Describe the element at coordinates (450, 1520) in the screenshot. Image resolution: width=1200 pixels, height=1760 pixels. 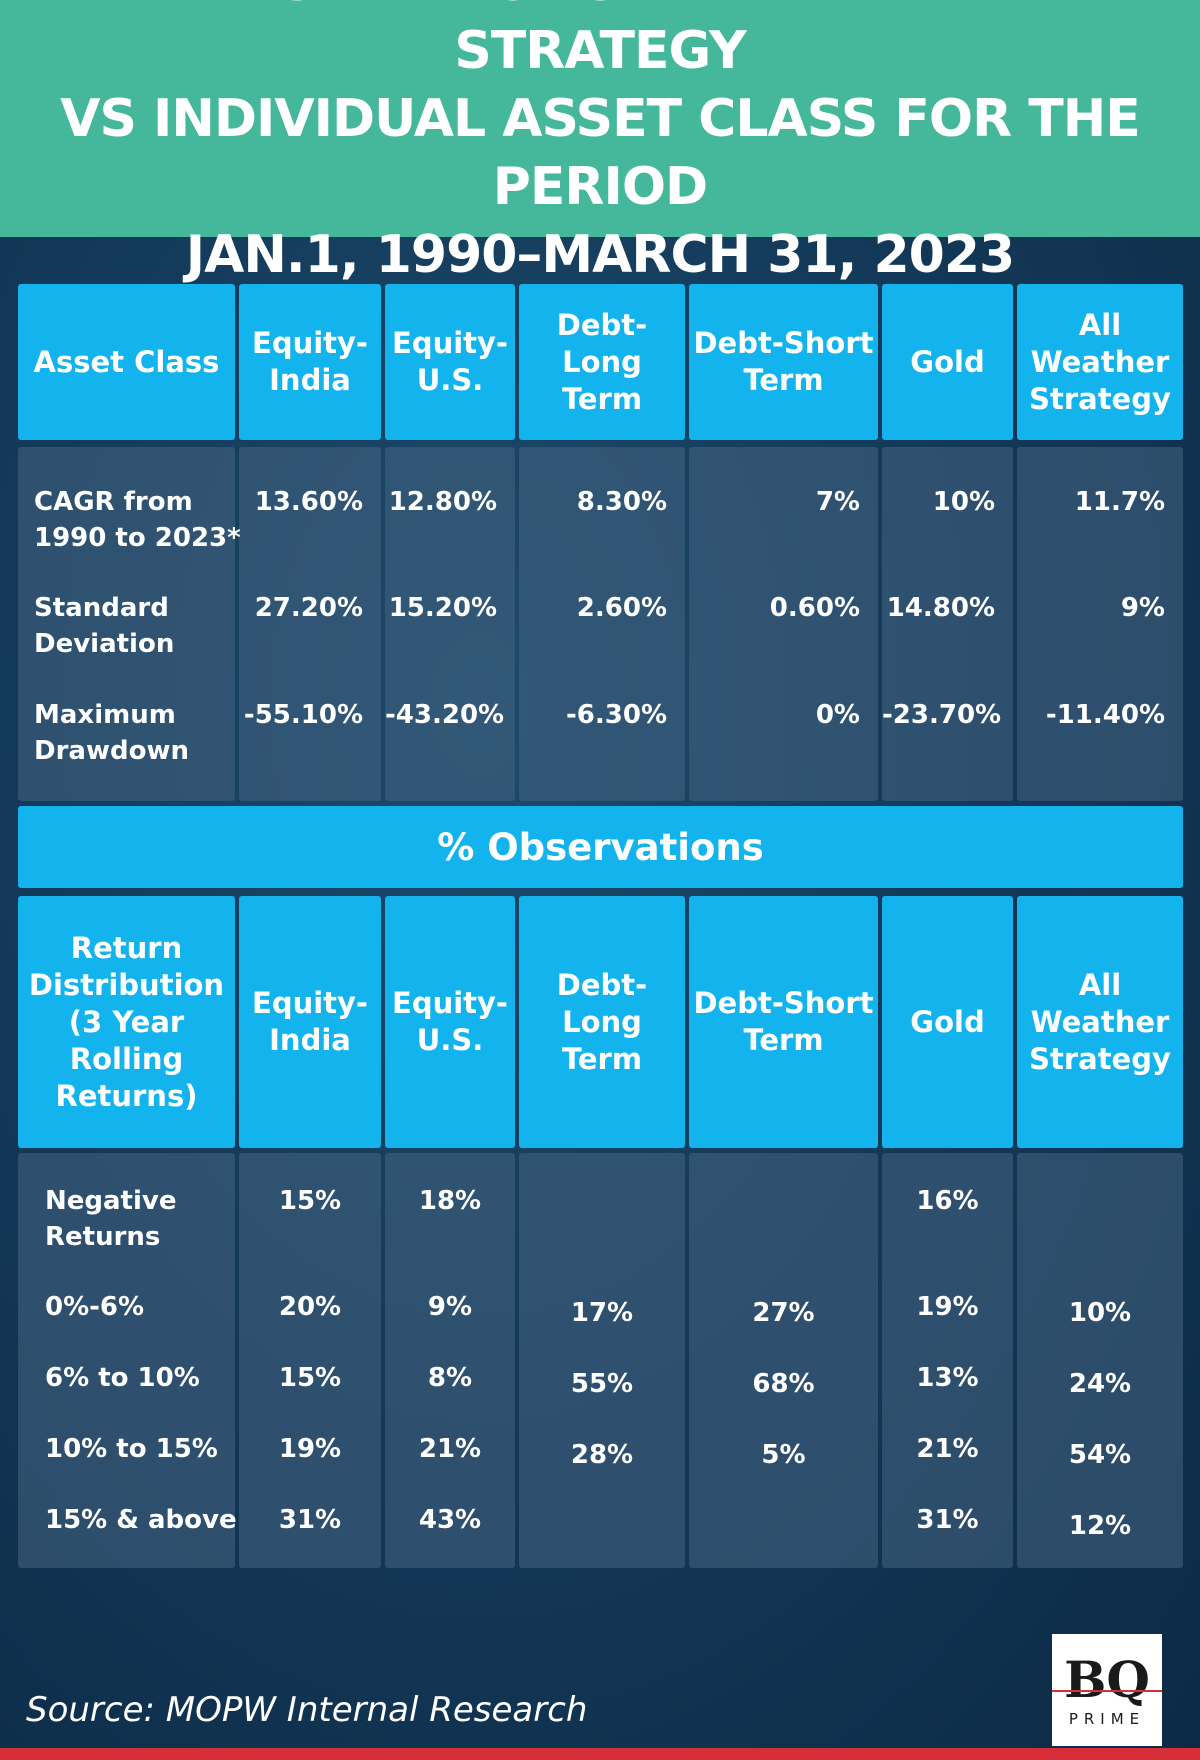
I see `dist-cell-value: 43%` at that location.